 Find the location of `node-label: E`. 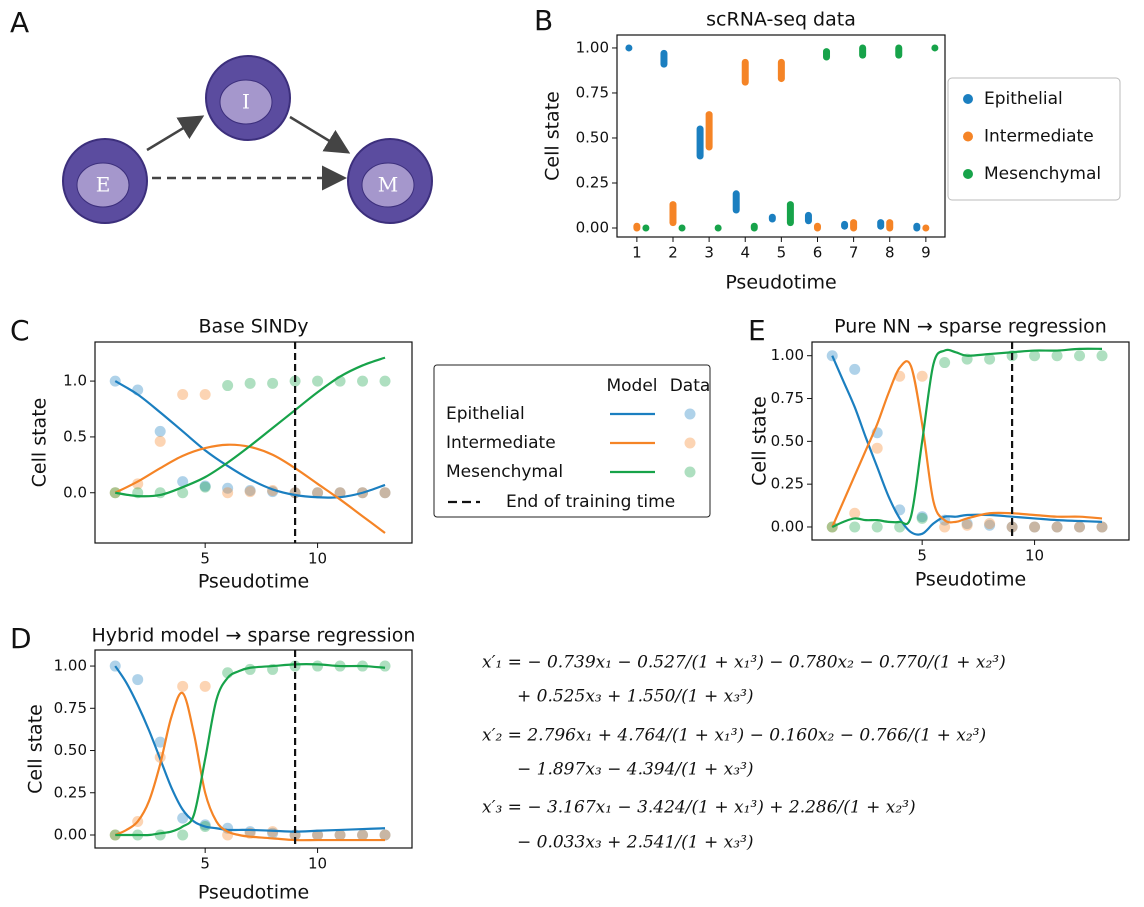

node-label: E is located at coordinates (103, 185).